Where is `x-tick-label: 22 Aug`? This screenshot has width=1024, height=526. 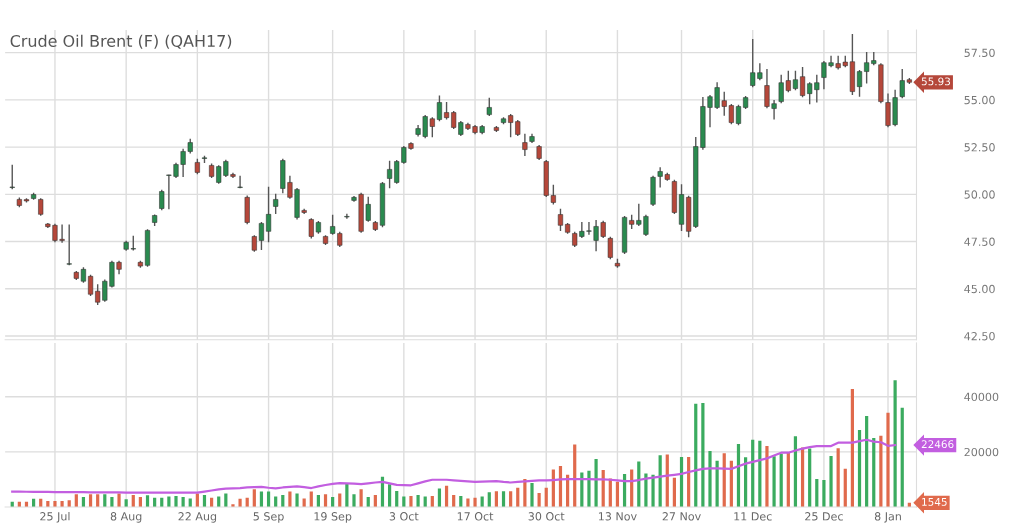
x-tick-label: 22 Aug is located at coordinates (197, 517).